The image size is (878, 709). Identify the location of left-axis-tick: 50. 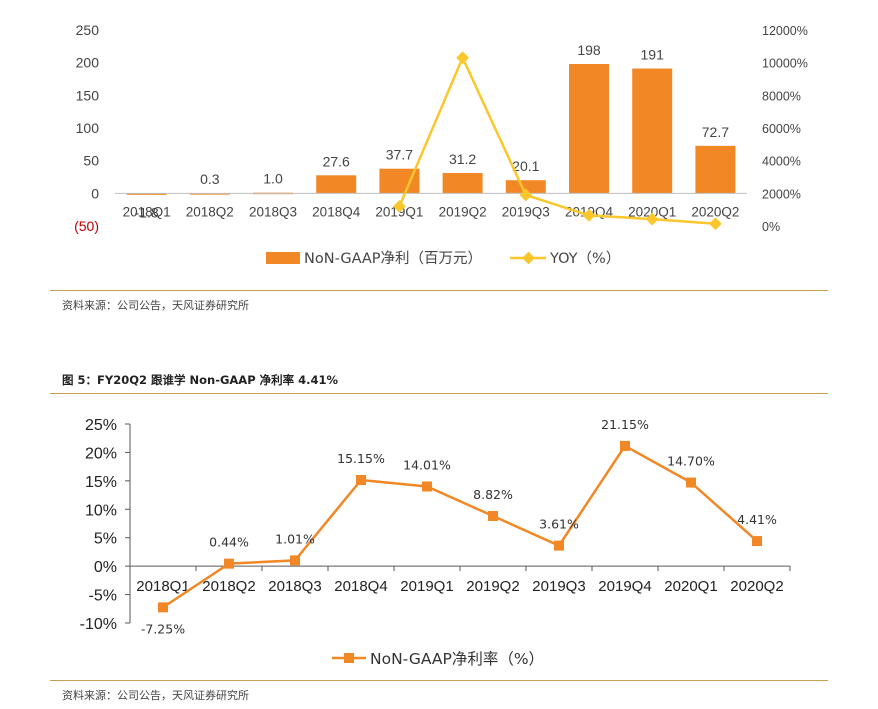
(91, 161).